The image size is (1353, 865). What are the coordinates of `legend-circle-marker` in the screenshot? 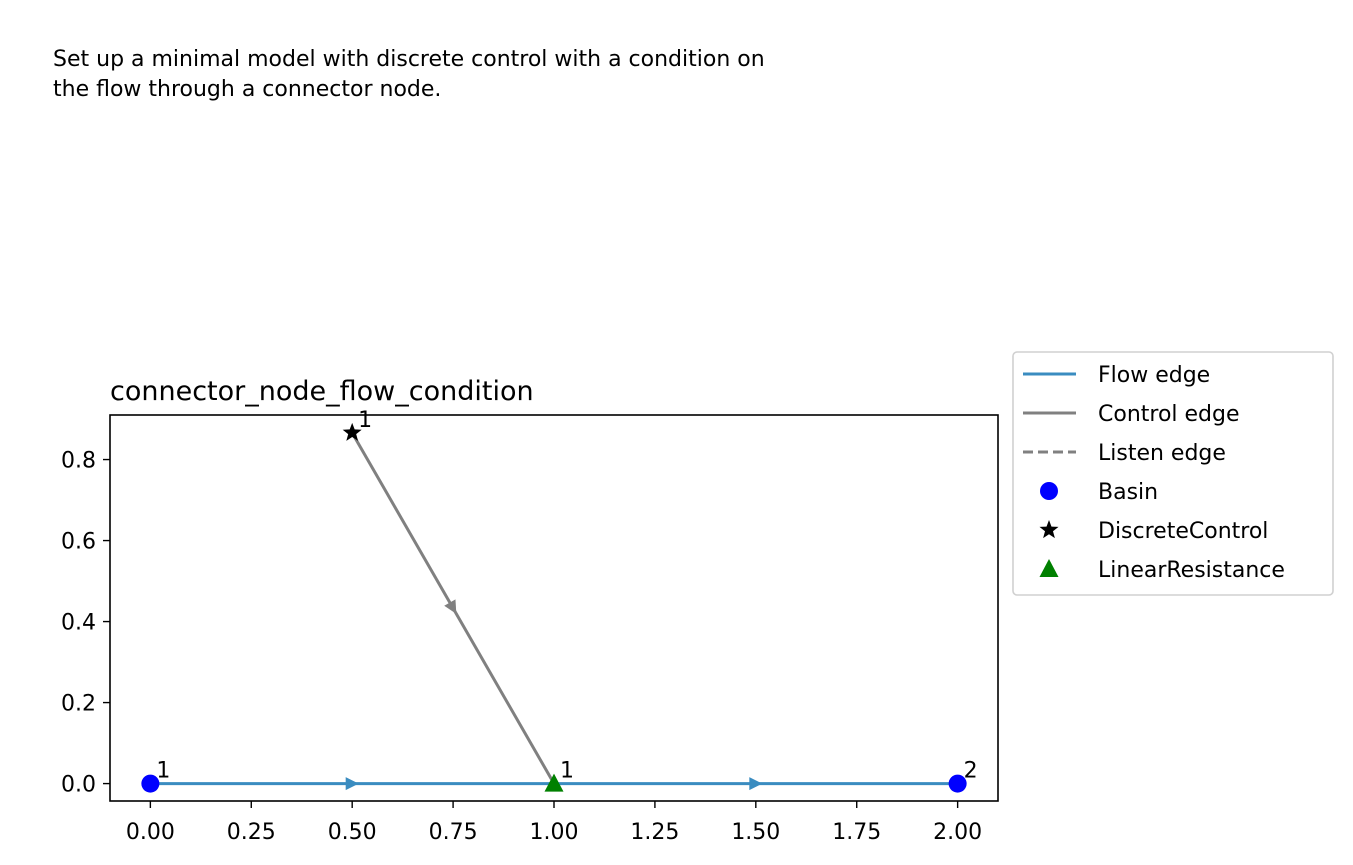 It's located at (1049, 491).